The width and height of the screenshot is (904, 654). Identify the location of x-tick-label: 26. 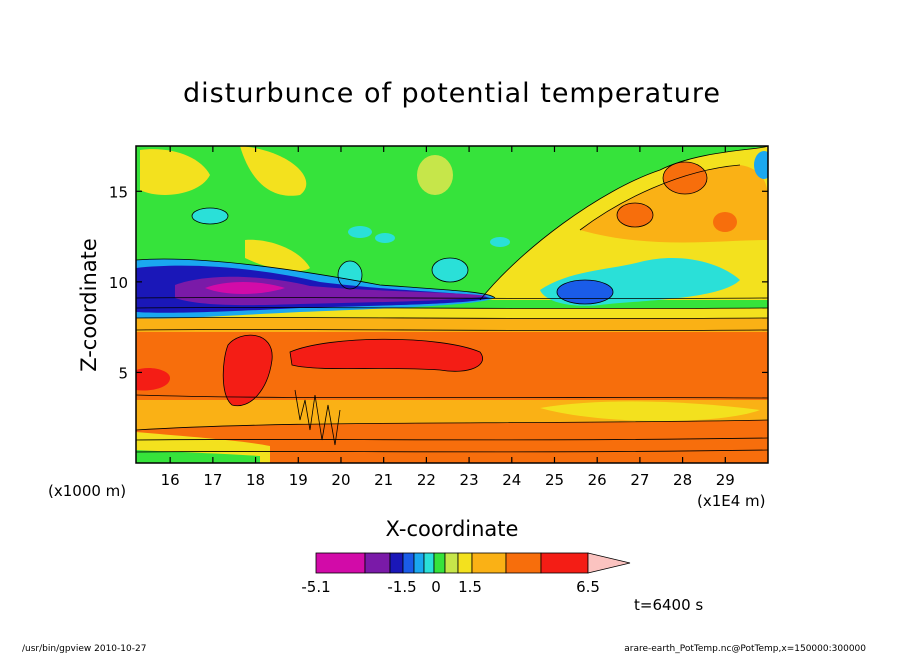
(597, 480).